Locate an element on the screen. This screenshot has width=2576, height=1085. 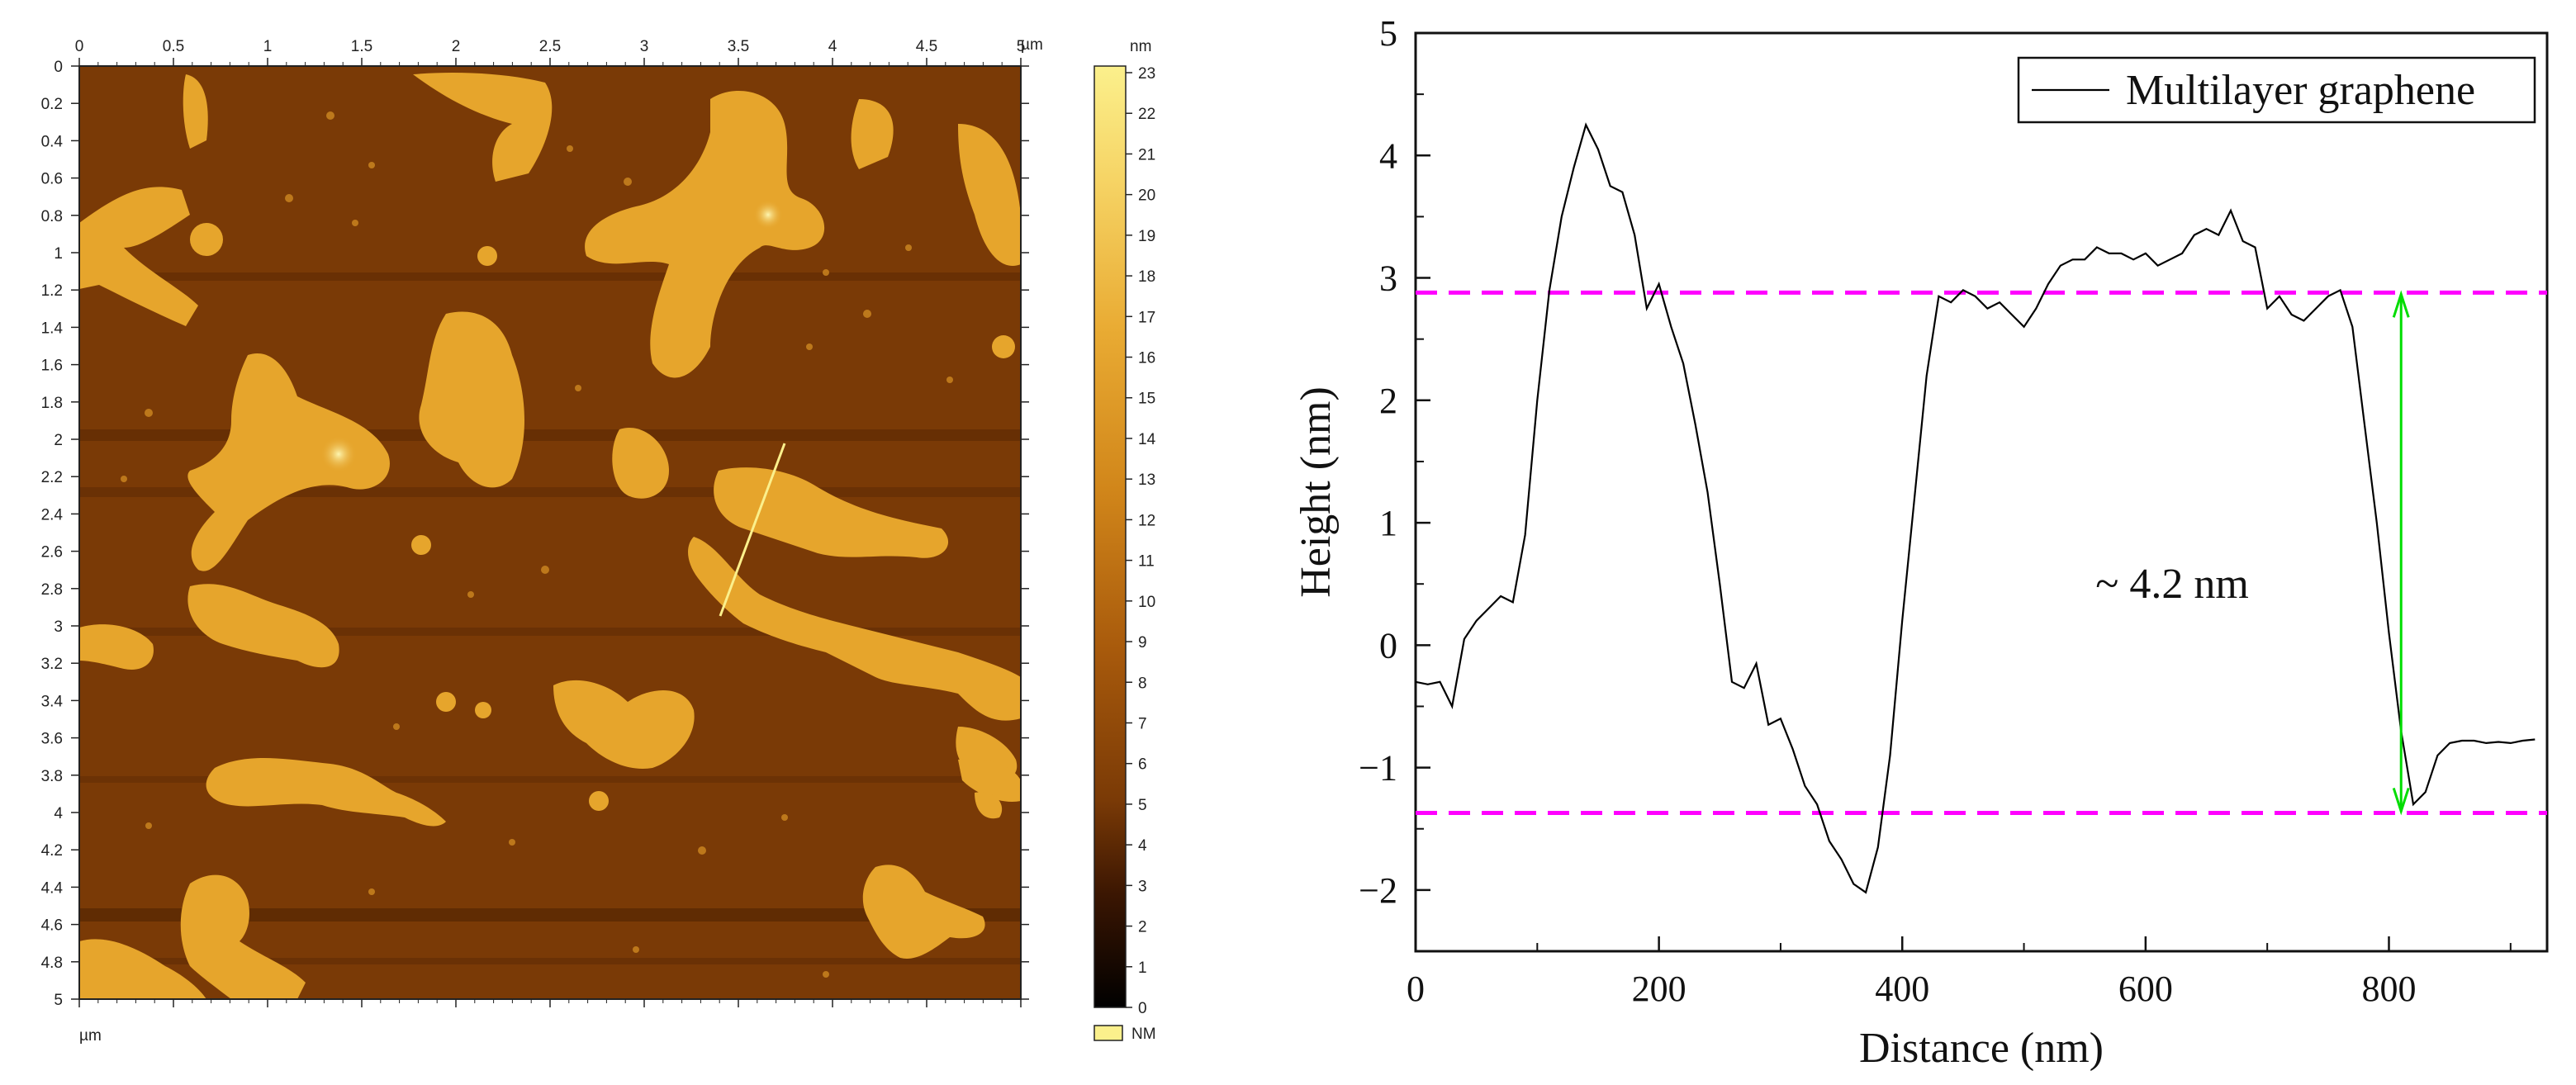
colorbar-tick-label: 7 is located at coordinates (1142, 723).